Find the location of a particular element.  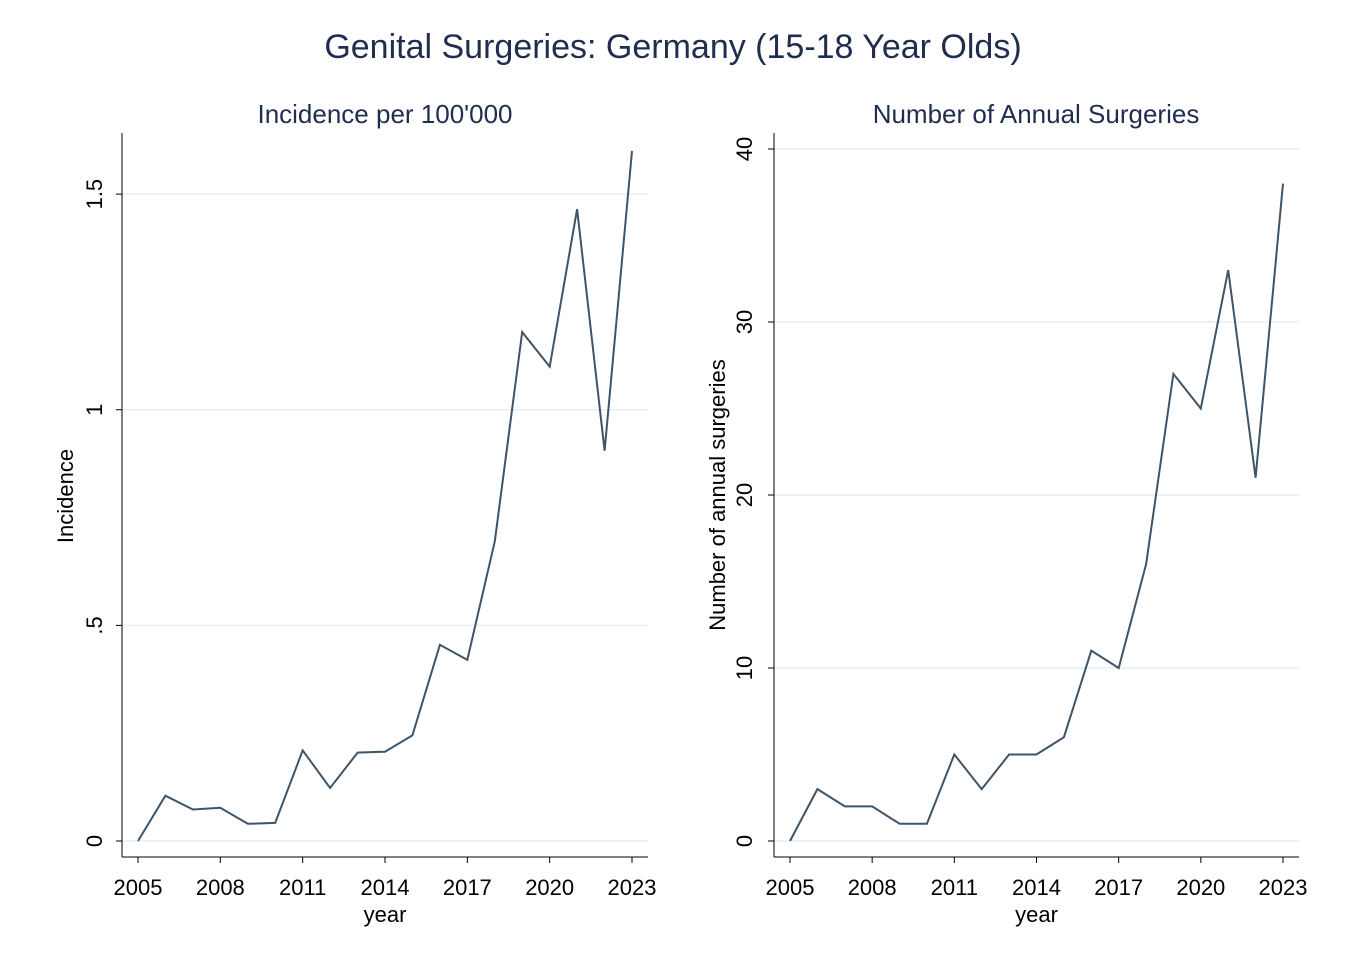

chart-title: Incidence per 100'000 is located at coordinates (384, 114).